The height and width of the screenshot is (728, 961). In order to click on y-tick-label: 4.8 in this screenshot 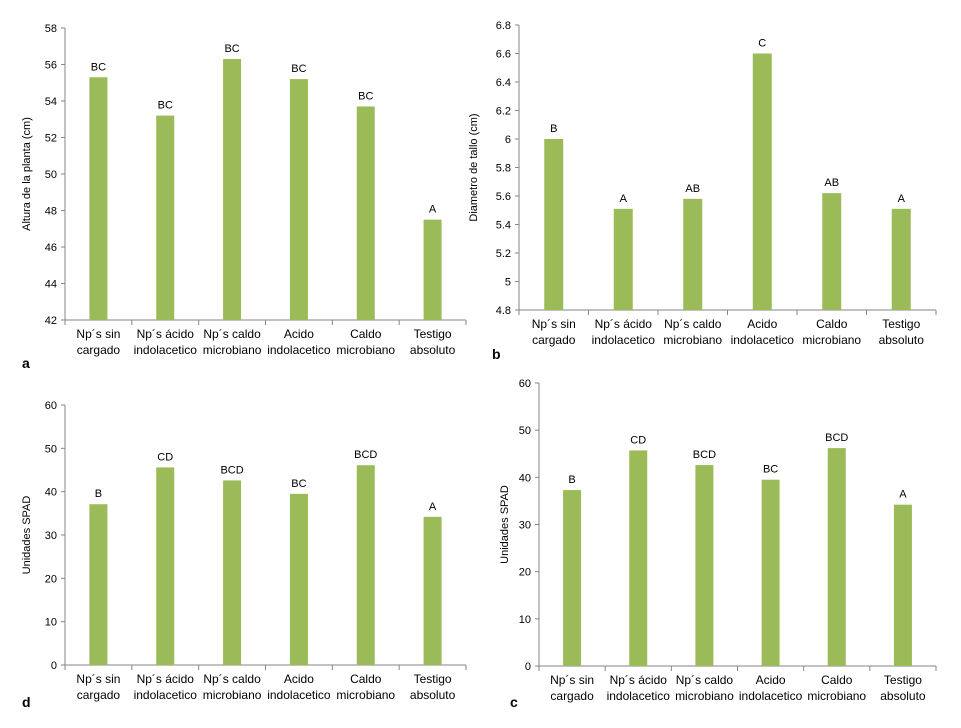, I will do `click(503, 311)`.